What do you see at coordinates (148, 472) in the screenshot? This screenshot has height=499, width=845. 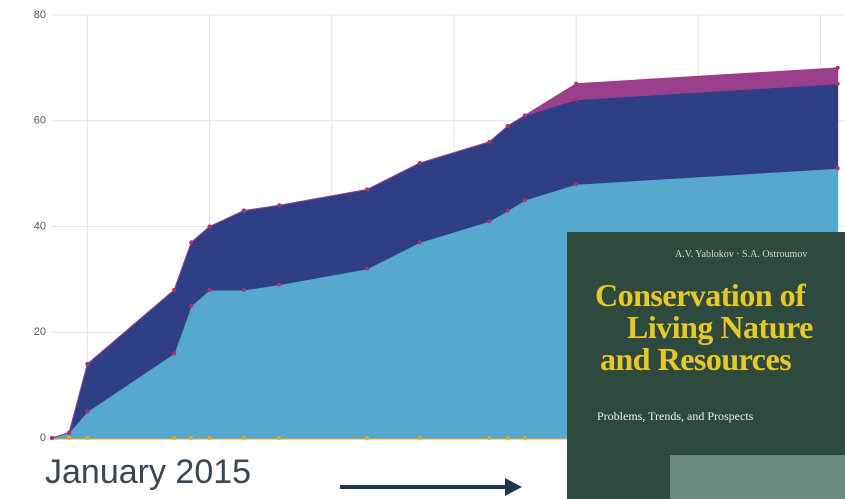 I see `annotation: January 2015` at bounding box center [148, 472].